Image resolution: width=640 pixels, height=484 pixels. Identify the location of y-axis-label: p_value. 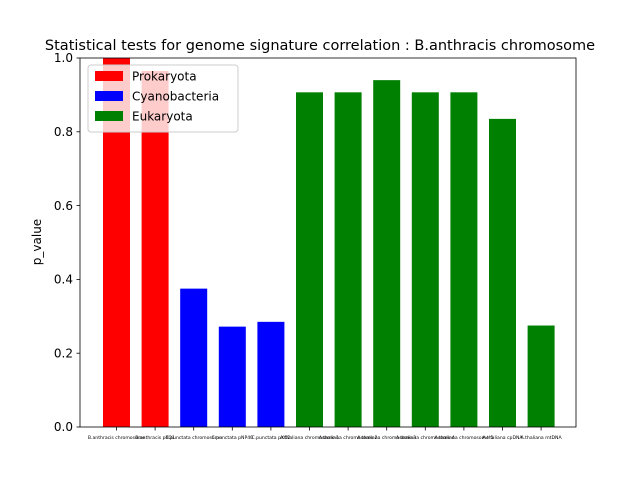
(37, 242).